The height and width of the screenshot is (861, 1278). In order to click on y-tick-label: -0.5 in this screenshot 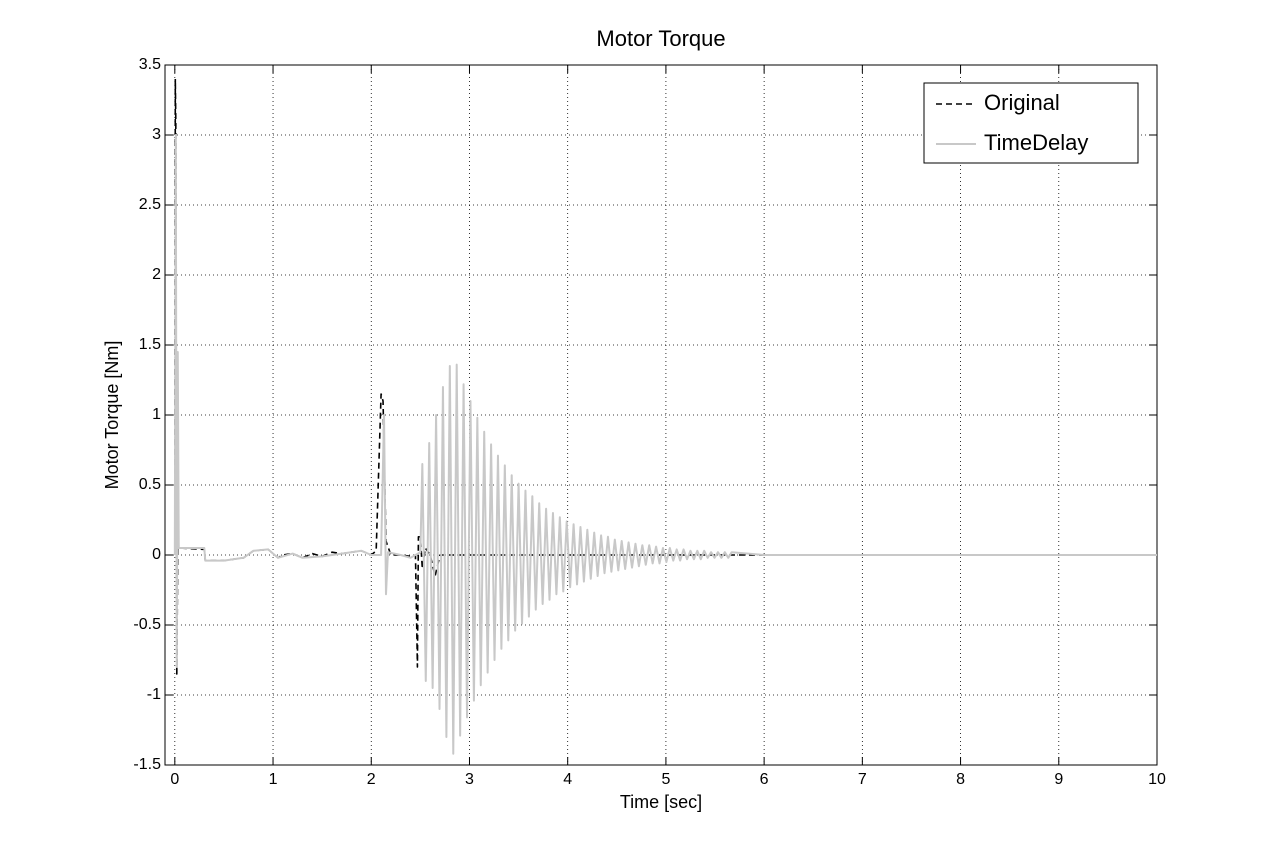, I will do `click(147, 624)`.